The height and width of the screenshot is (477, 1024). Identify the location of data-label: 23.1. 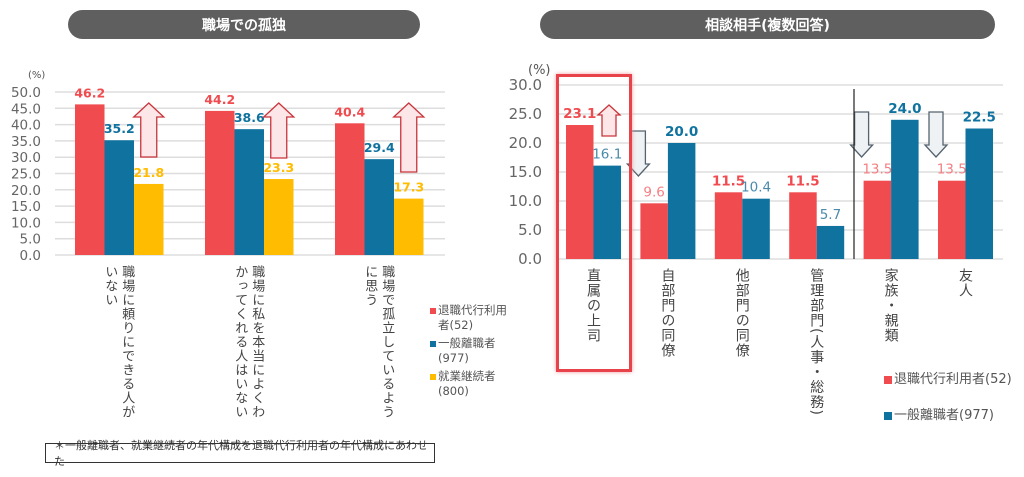
(579, 114).